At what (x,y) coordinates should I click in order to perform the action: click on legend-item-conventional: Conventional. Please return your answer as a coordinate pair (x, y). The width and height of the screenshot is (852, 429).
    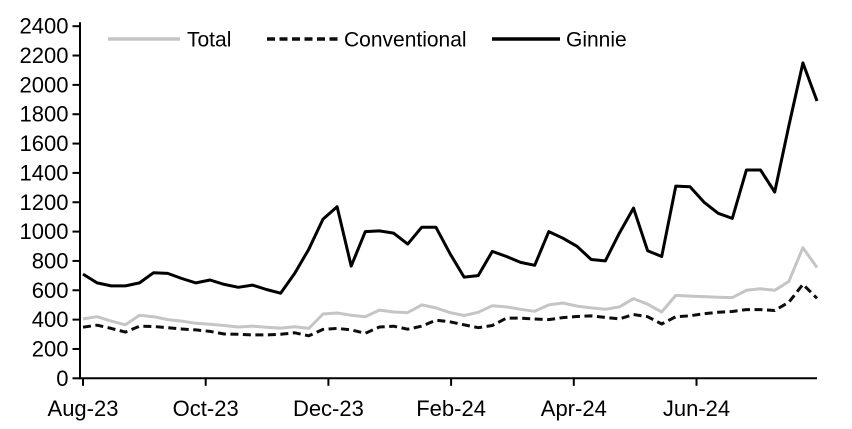
    Looking at the image, I should click on (367, 40).